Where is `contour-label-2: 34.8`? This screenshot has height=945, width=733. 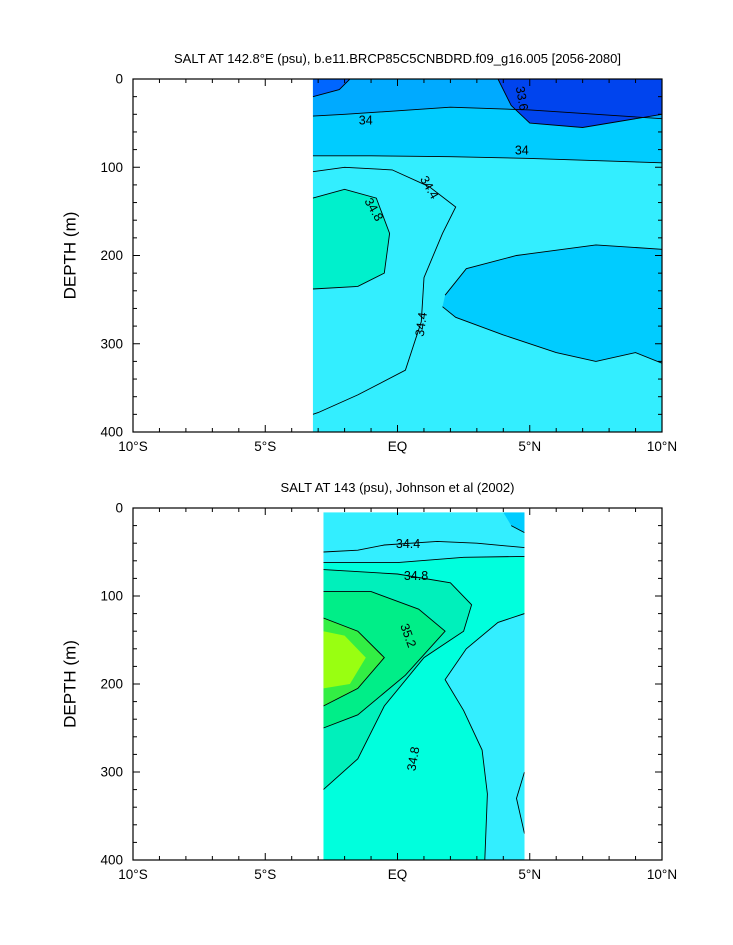 contour-label-2: 34.8 is located at coordinates (416, 576).